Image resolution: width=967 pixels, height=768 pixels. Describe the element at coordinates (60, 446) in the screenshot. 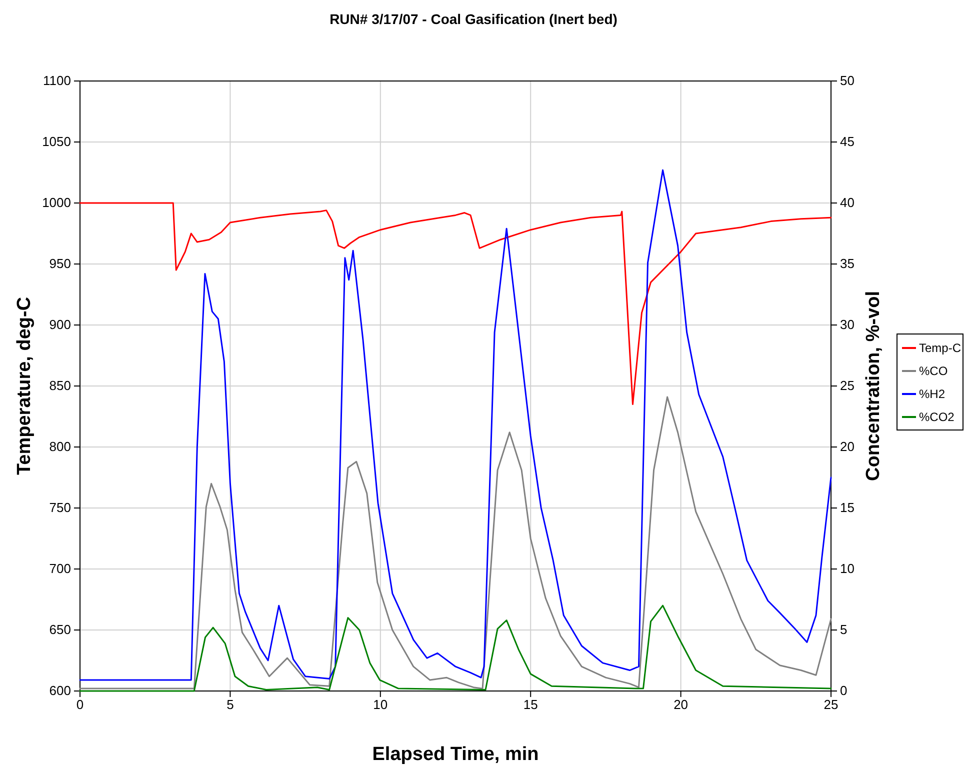

I see `y-tick-label: 800` at that location.